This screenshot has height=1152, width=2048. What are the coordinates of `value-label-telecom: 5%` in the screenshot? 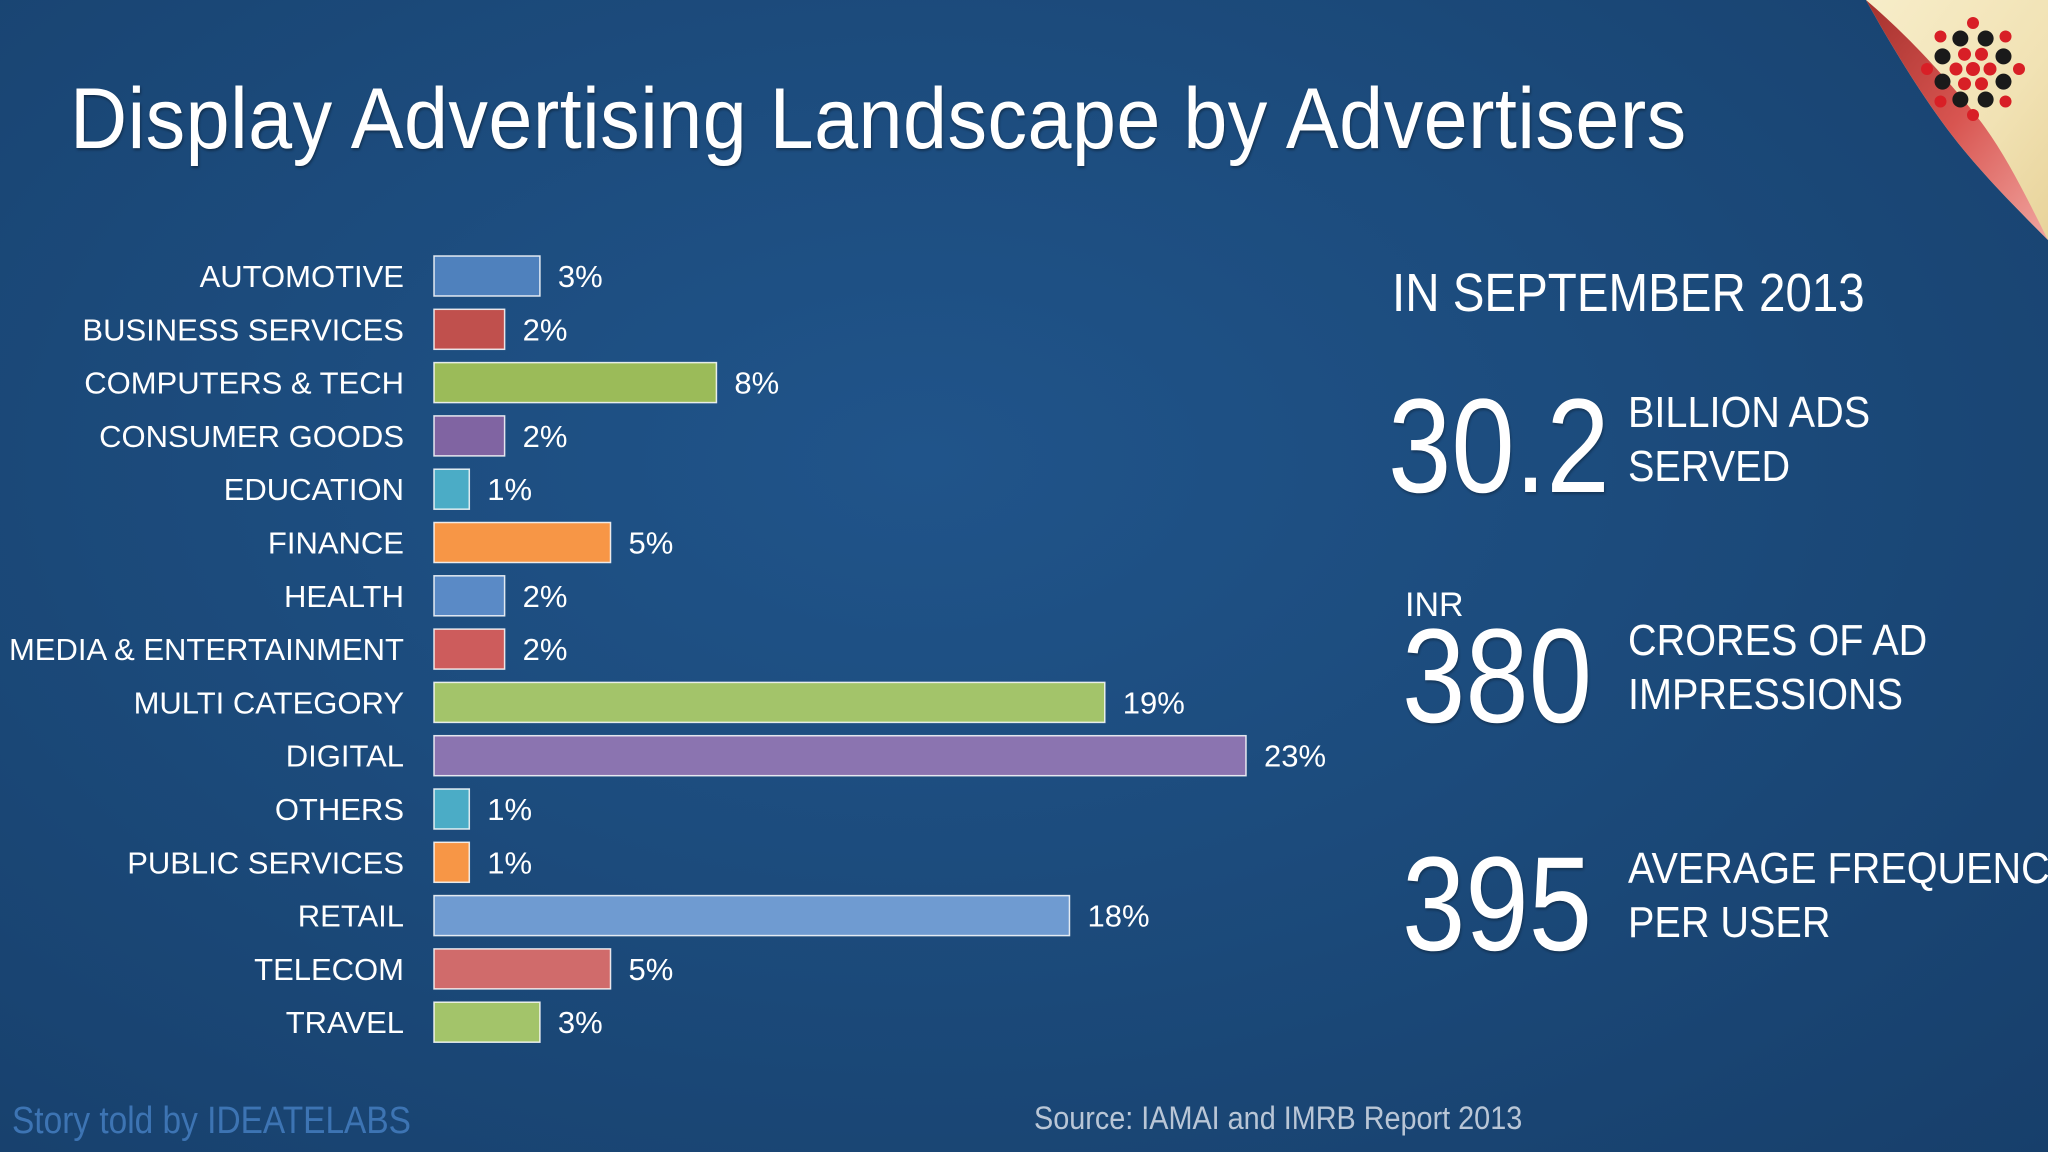 It's located at (651, 969).